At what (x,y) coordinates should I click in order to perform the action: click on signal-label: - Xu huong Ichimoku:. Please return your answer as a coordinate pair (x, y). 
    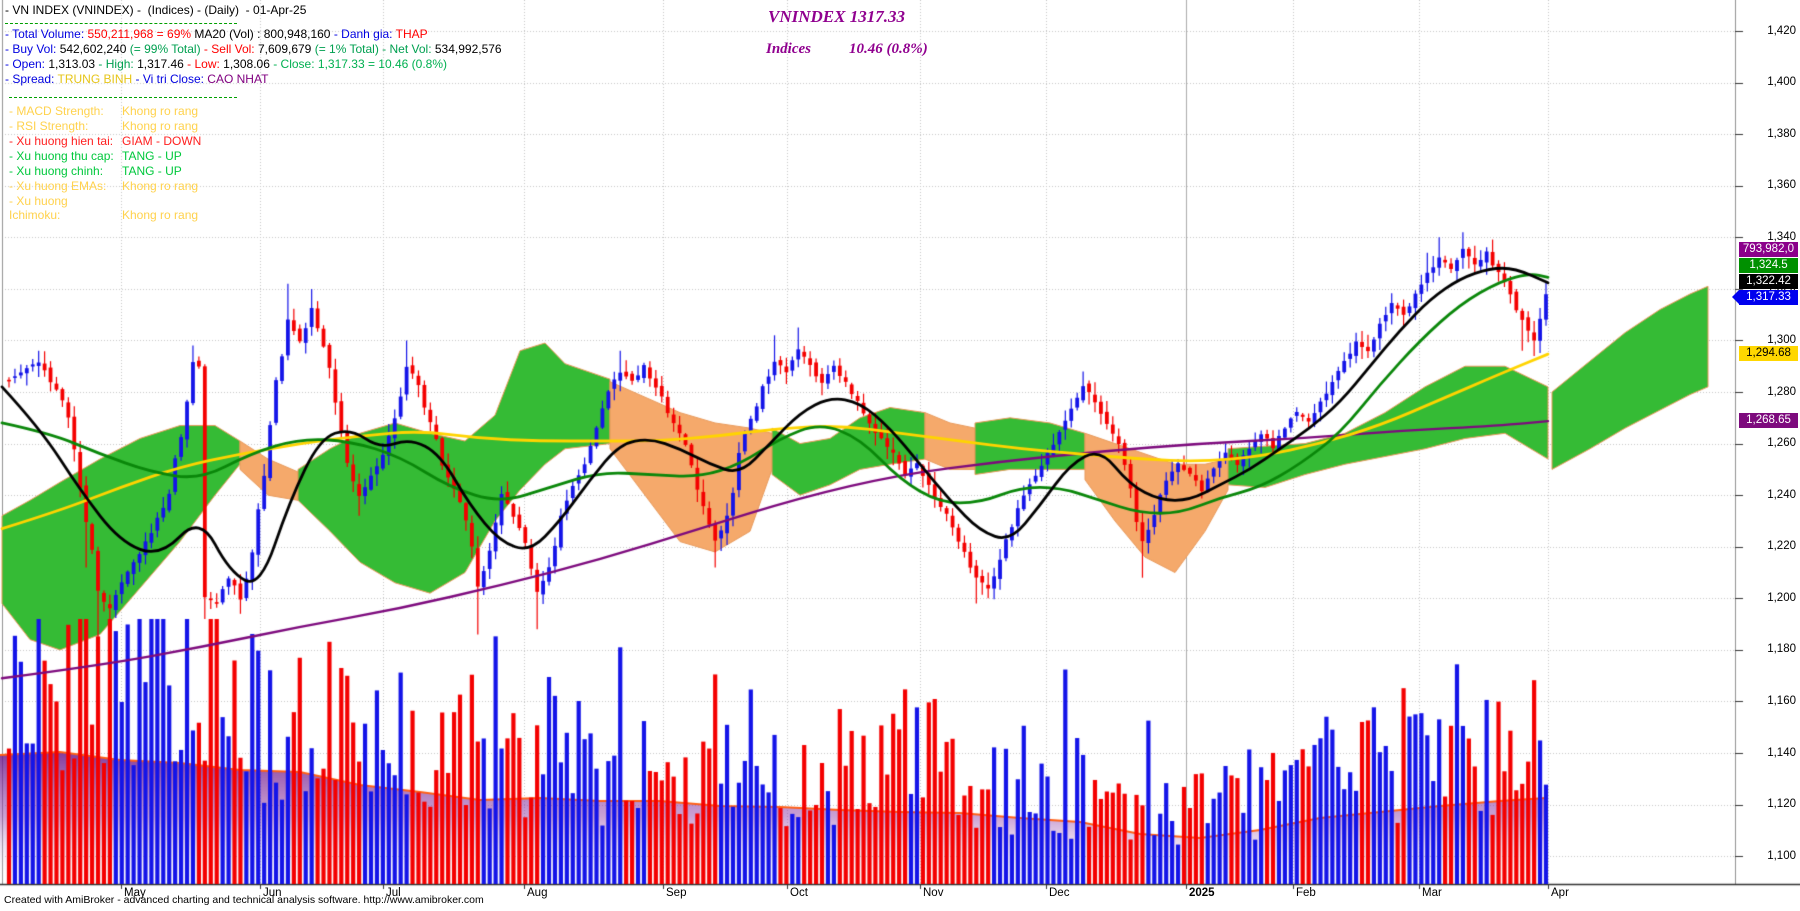
    Looking at the image, I should click on (38, 208).